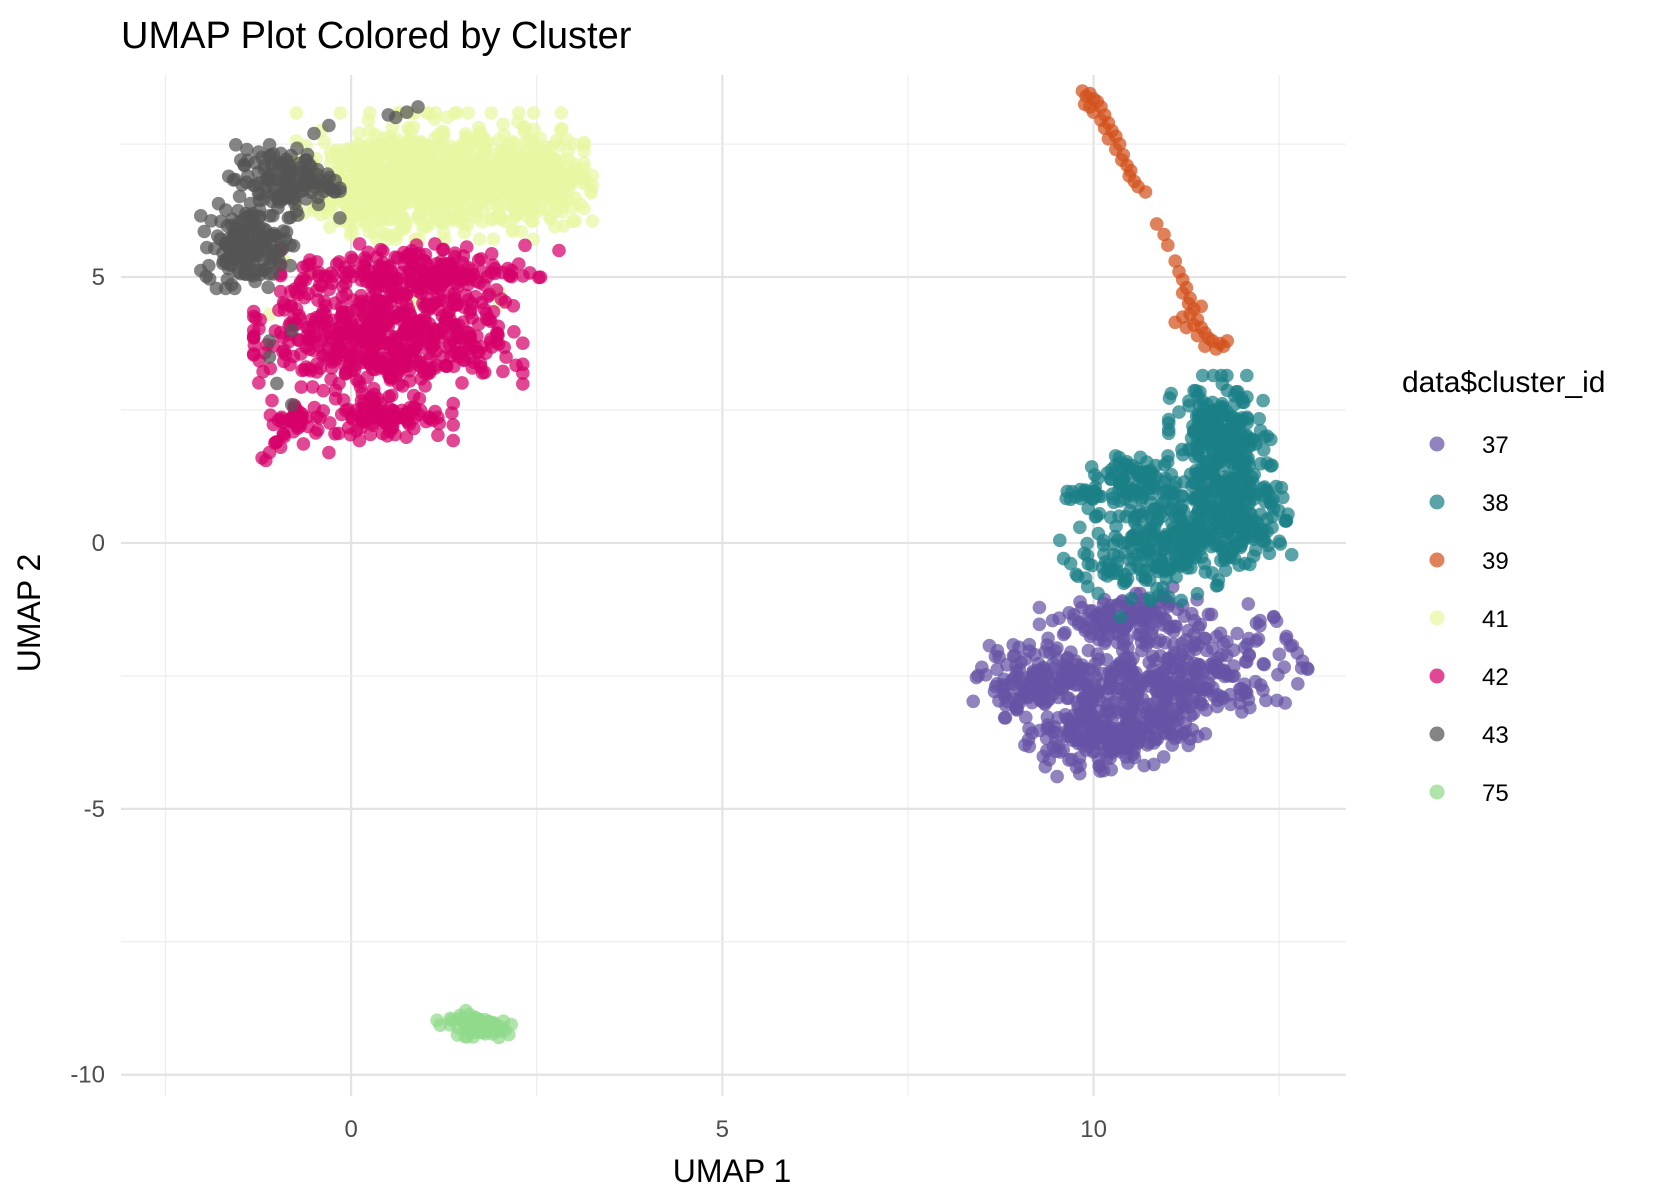  I want to click on legend-item-41: 41, so click(1469, 619).